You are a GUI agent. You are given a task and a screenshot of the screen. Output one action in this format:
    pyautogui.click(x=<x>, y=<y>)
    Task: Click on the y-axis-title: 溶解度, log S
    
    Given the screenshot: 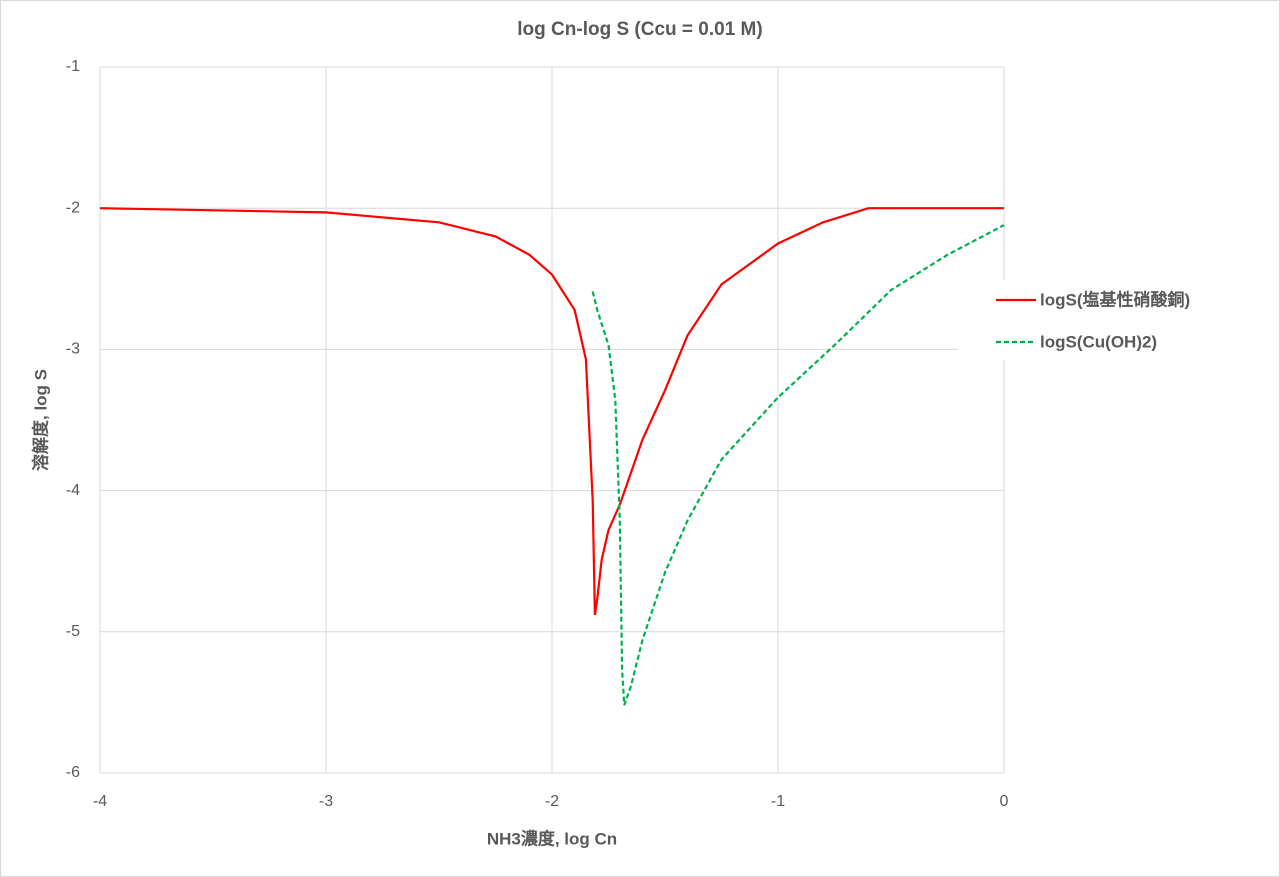 What is the action you would take?
    pyautogui.click(x=40, y=420)
    